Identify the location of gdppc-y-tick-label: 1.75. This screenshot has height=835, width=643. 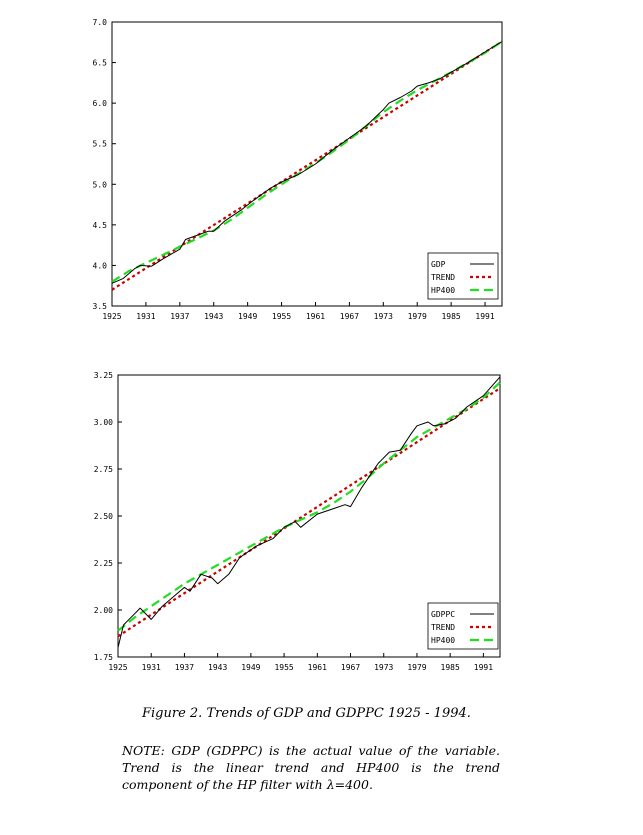
(103, 657).